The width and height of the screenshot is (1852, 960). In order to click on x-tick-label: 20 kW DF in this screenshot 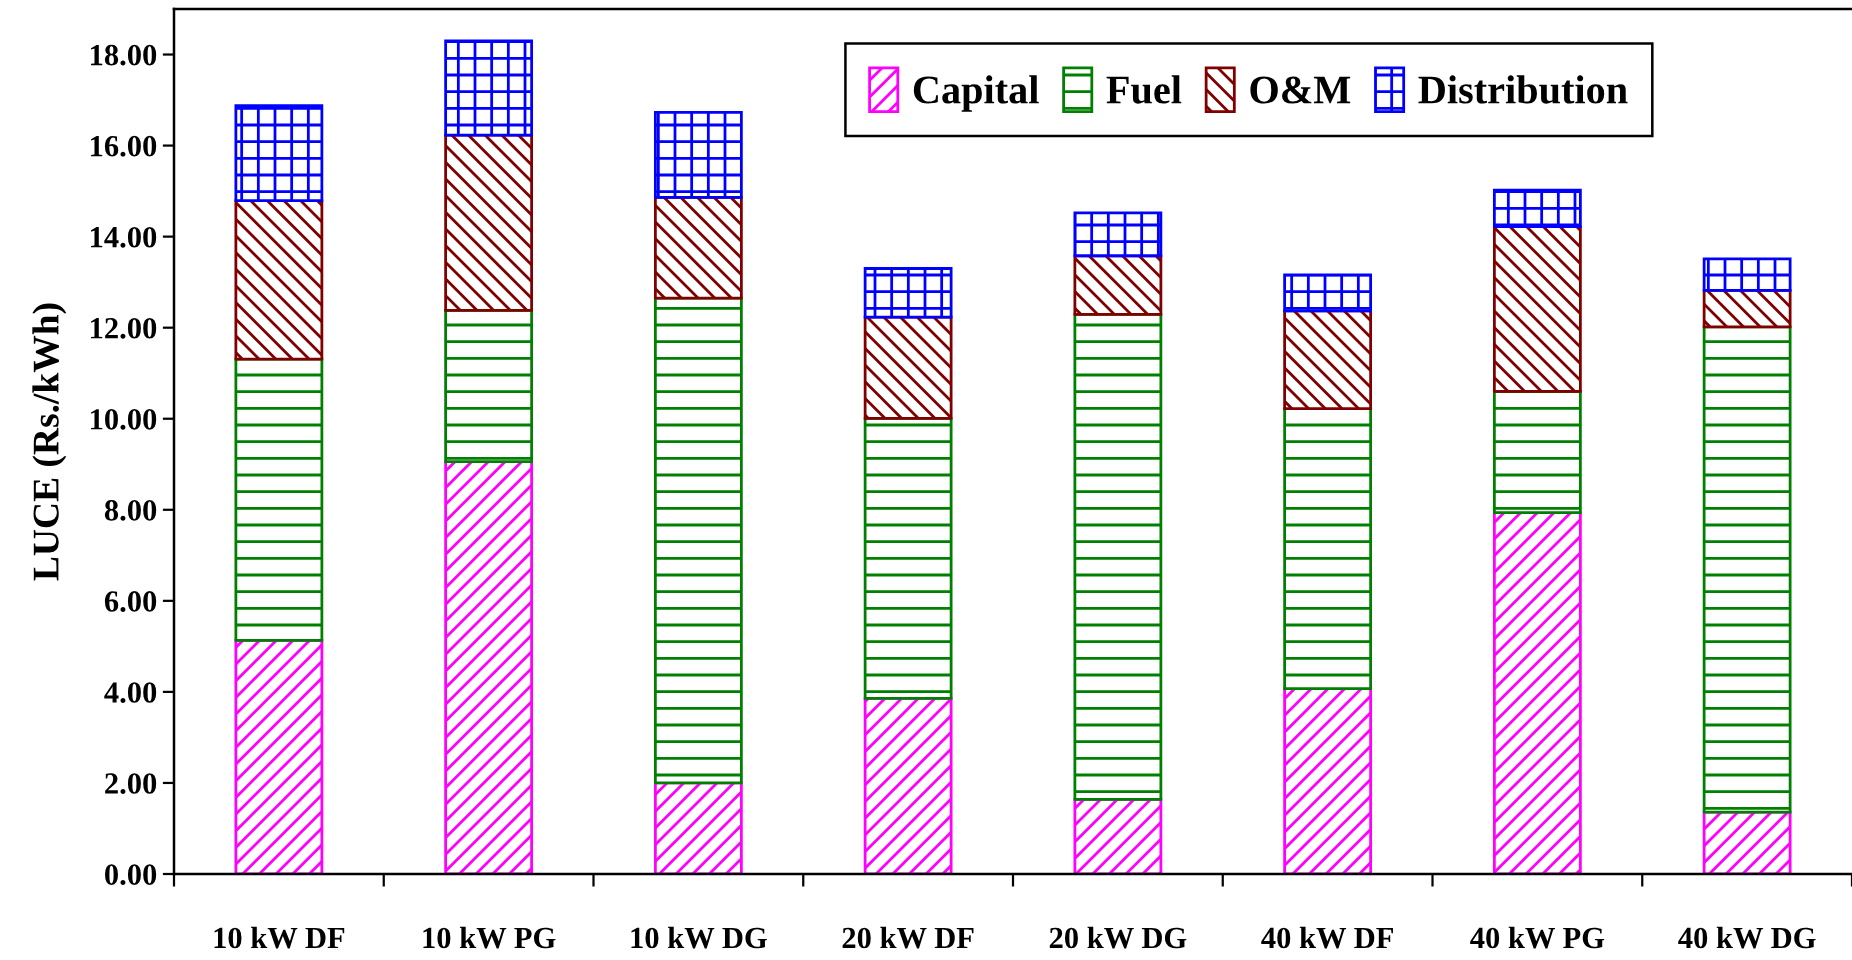, I will do `click(908, 937)`.